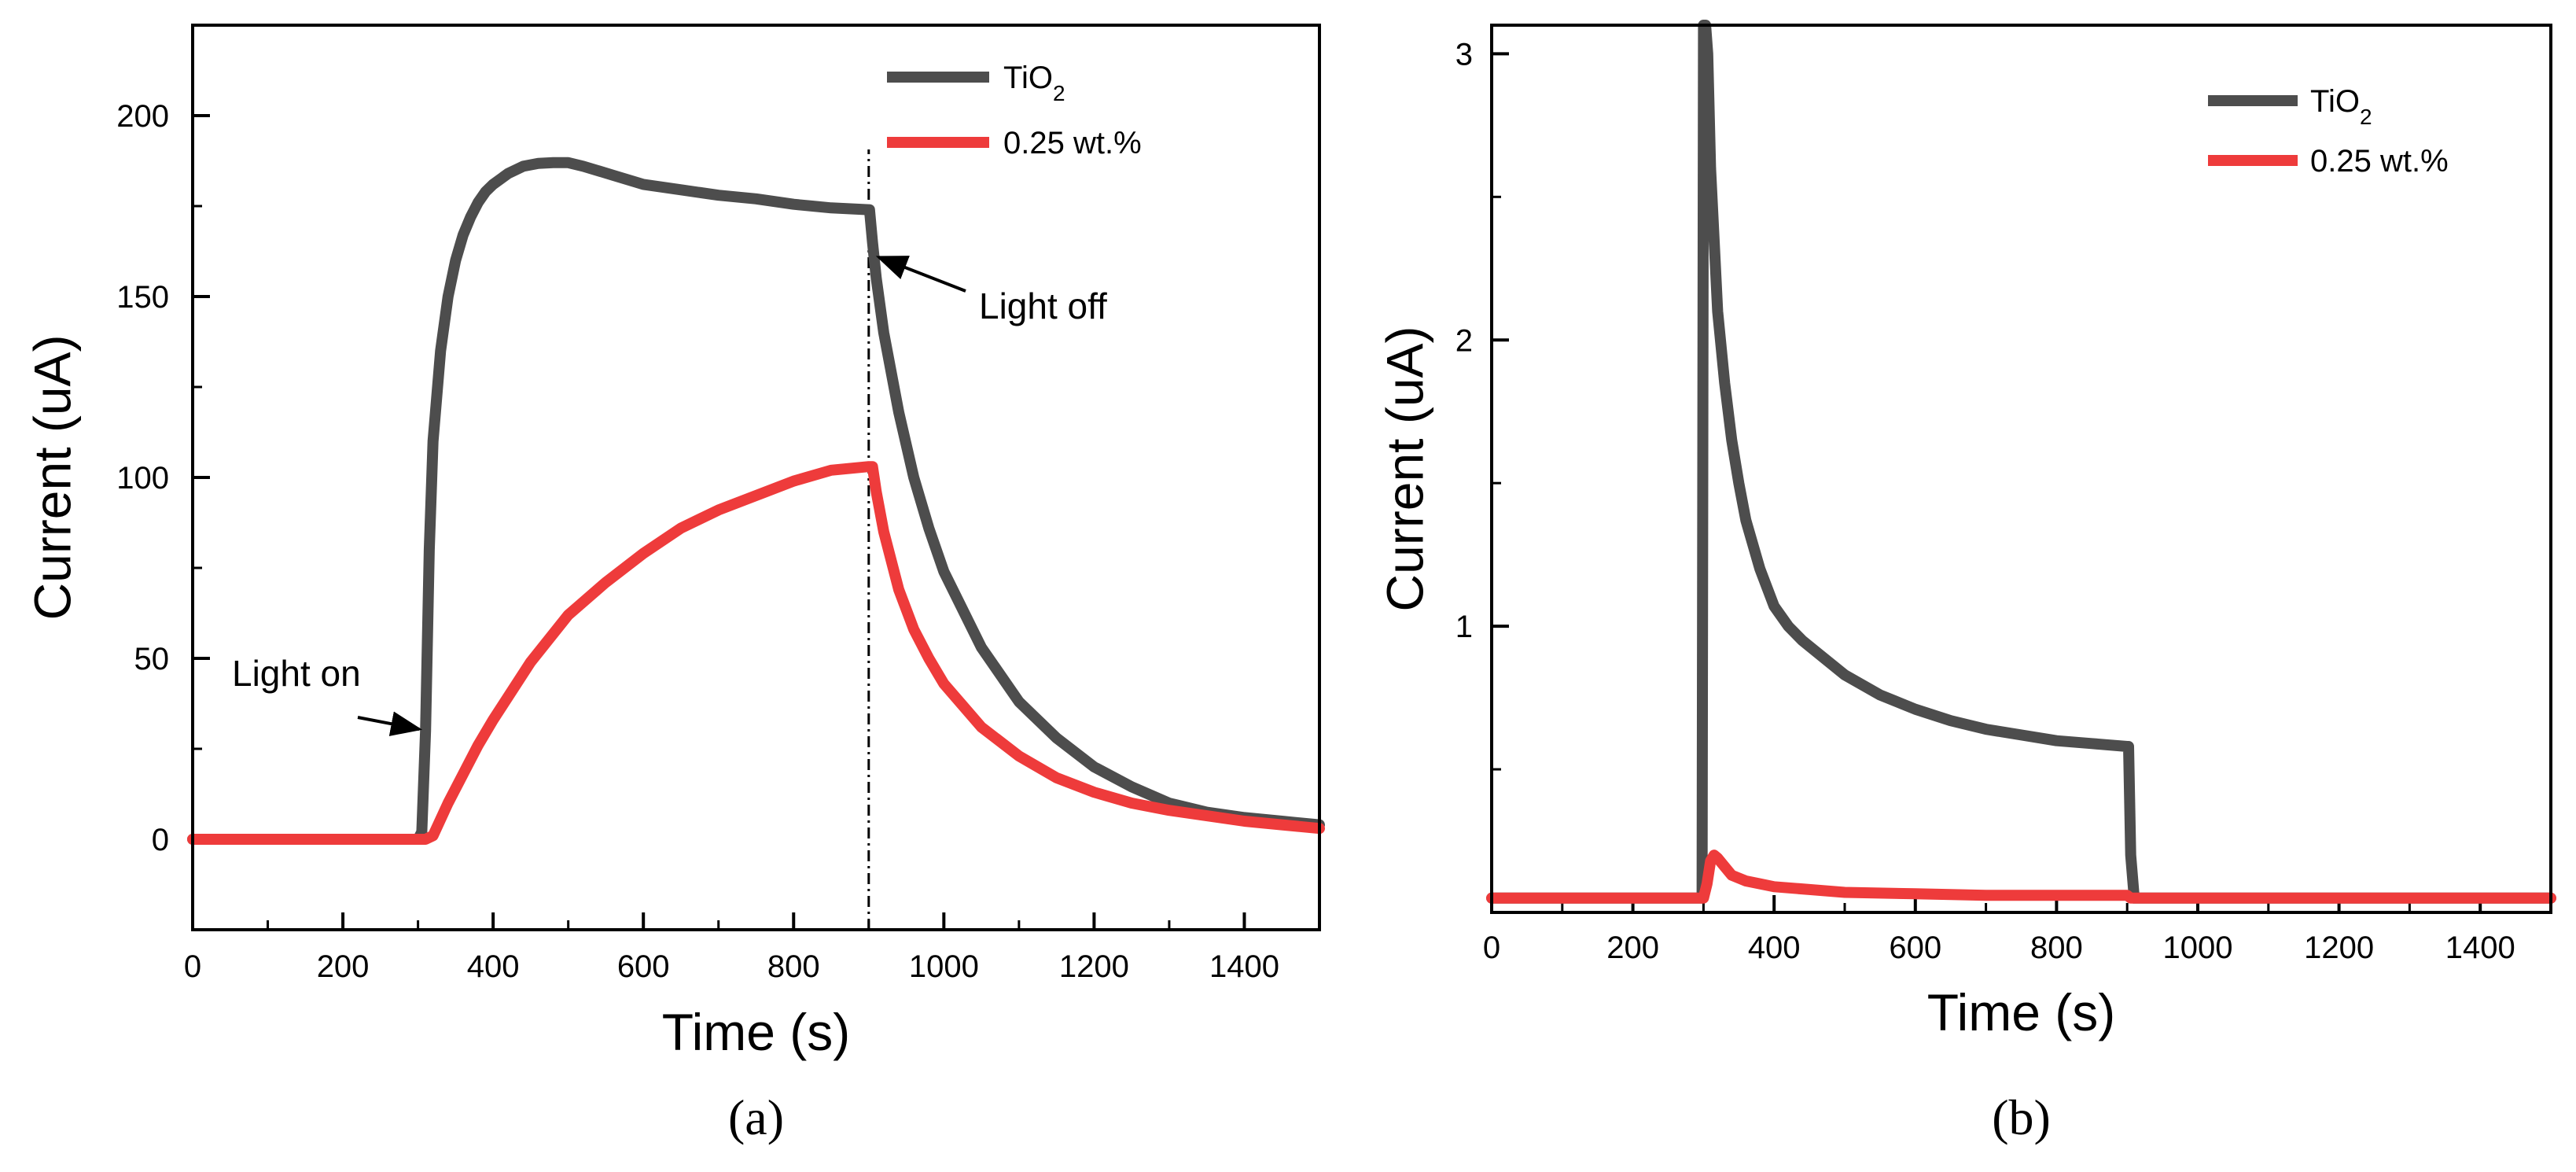  Describe the element at coordinates (1482, 475) in the screenshot. I see `panel-b-y-ticks: 1 2 3` at that location.